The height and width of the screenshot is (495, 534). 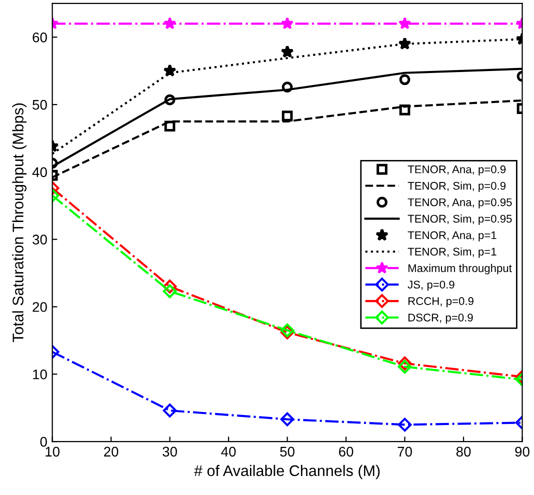 I want to click on legend-label: TENOR, Ana, p=1, so click(x=452, y=236).